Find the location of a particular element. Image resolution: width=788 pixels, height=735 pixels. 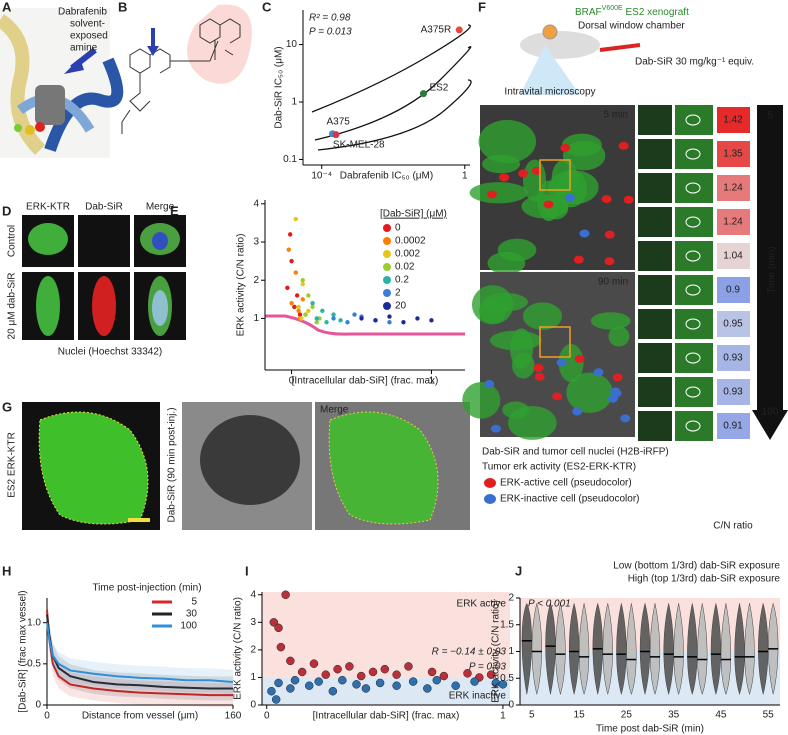

y-tick-label: 0 is located at coordinates (511, 705).